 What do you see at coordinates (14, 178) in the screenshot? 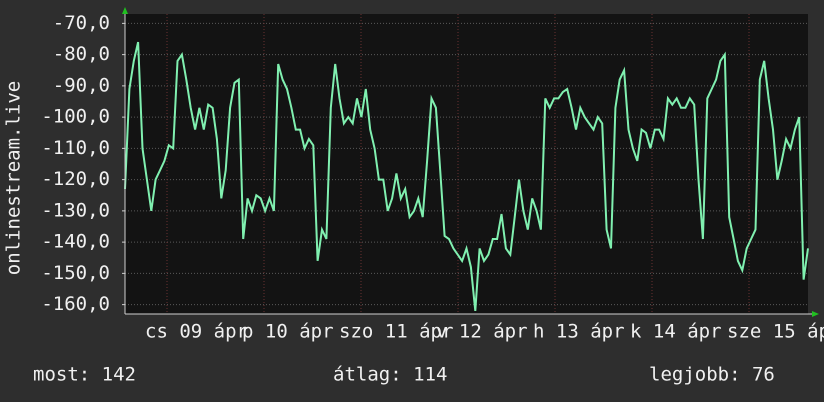
I see `y-axis-label: onlinestream.live` at bounding box center [14, 178].